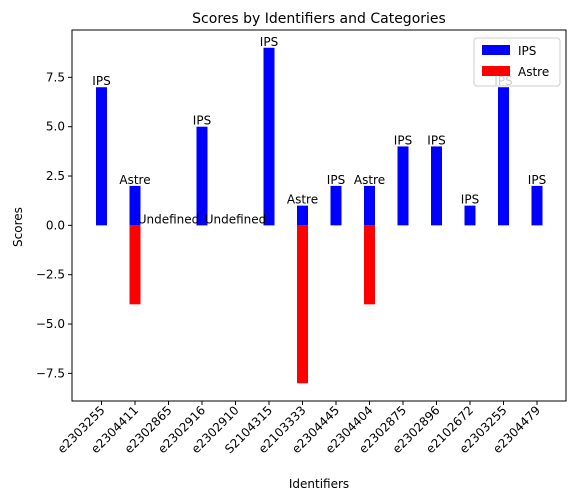 The width and height of the screenshot is (579, 500). Describe the element at coordinates (319, 19) in the screenshot. I see `chart-title: Scores by Identifiers and Categories` at that location.